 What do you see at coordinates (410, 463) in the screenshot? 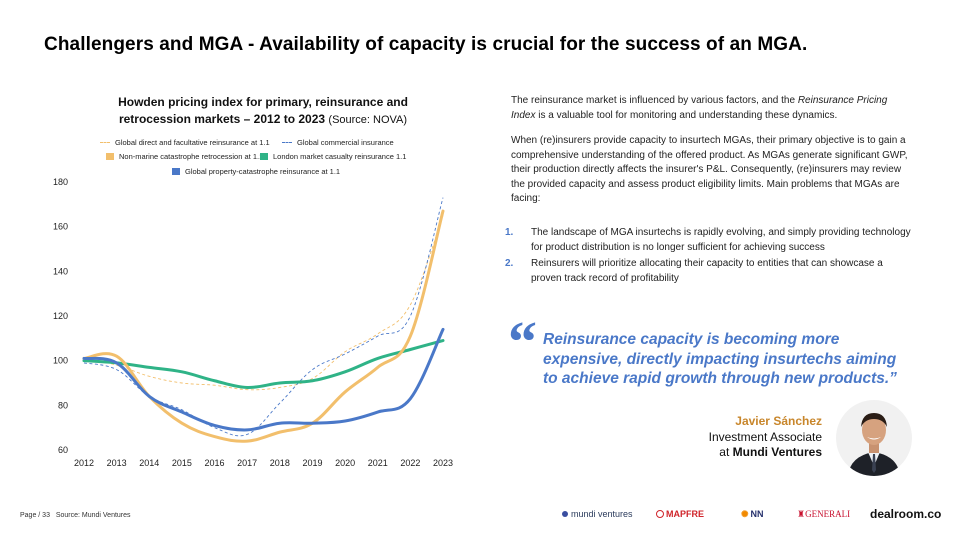
I see `x-tick-label: 2022` at bounding box center [410, 463].